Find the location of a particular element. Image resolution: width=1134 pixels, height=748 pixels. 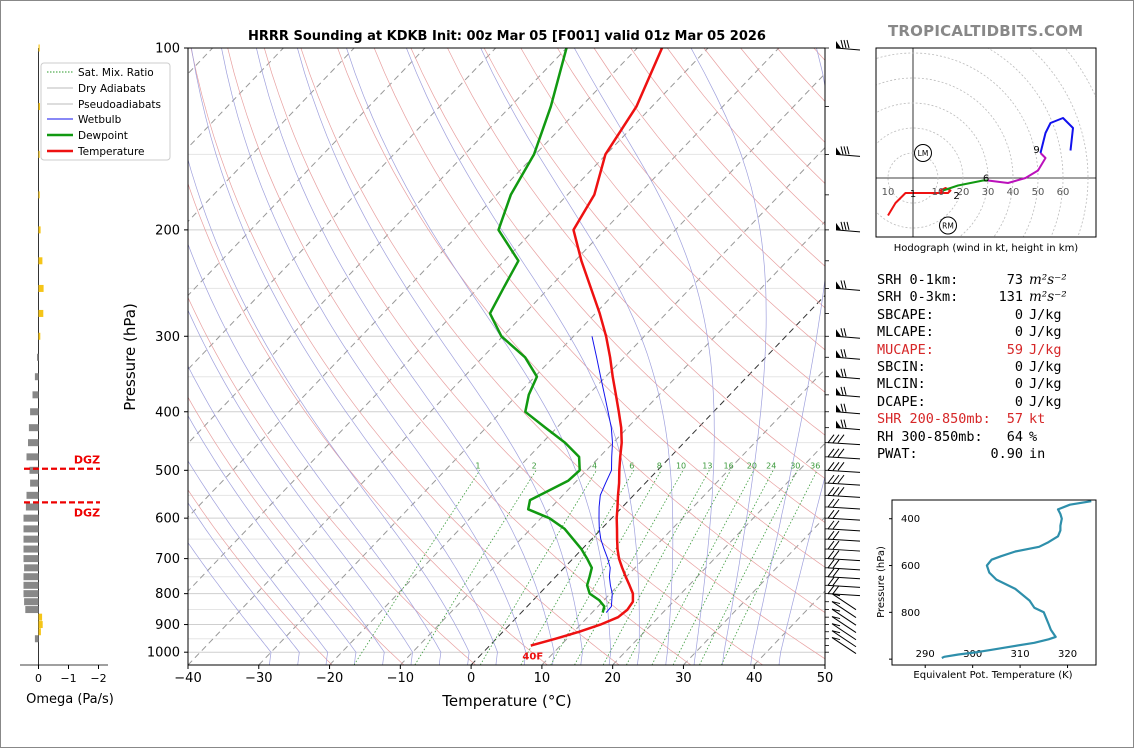

legend-dry-adiabats: Dry Adiabats is located at coordinates (112, 89).